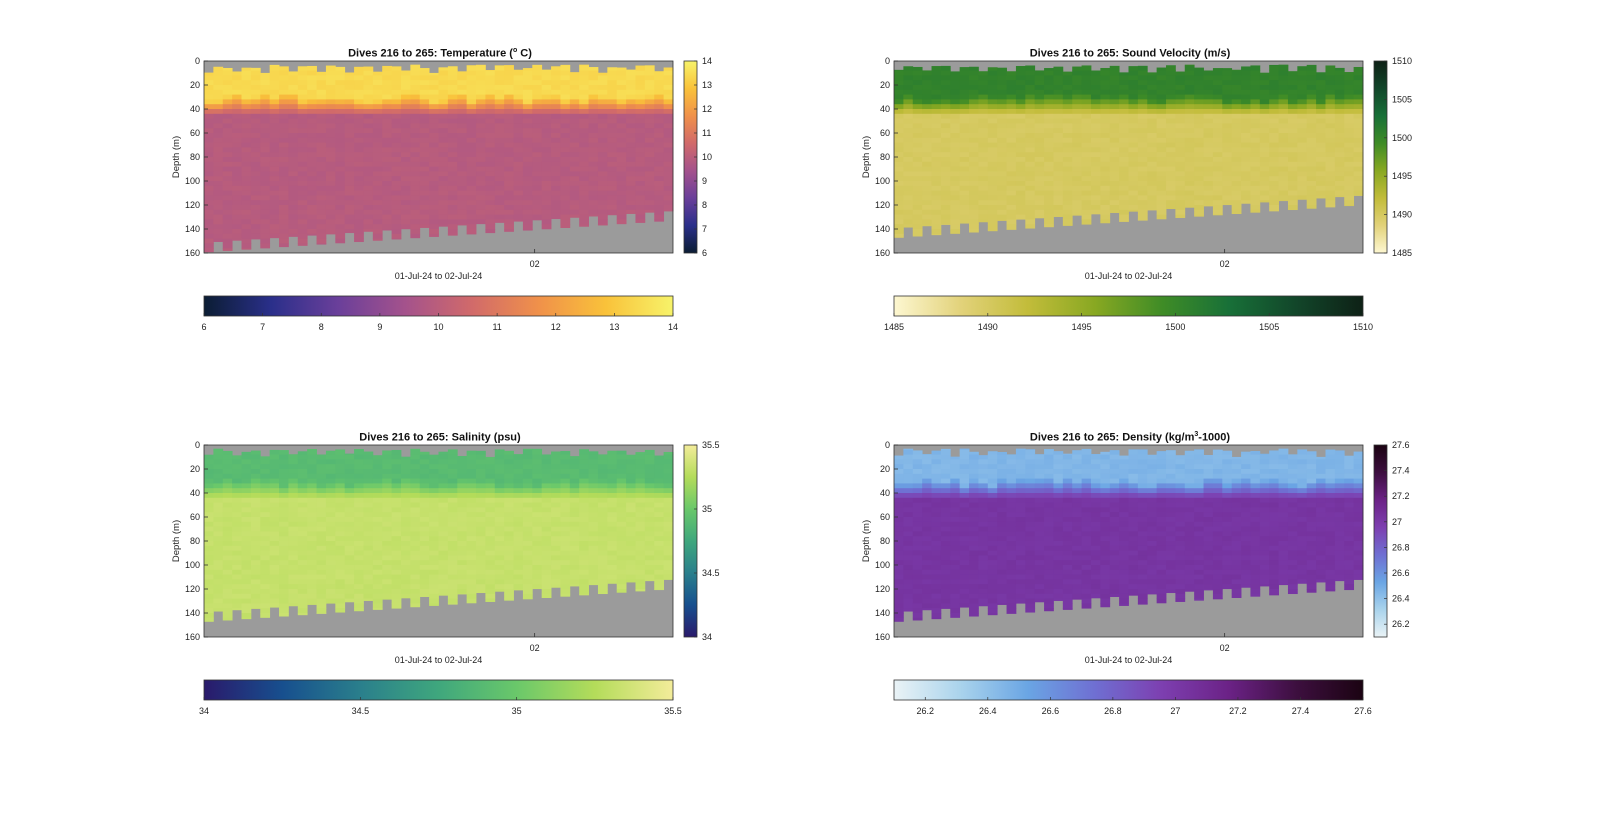  What do you see at coordinates (440, 53) in the screenshot?
I see `panel-title: Dives 216 to 265: Temperature (o C)` at bounding box center [440, 53].